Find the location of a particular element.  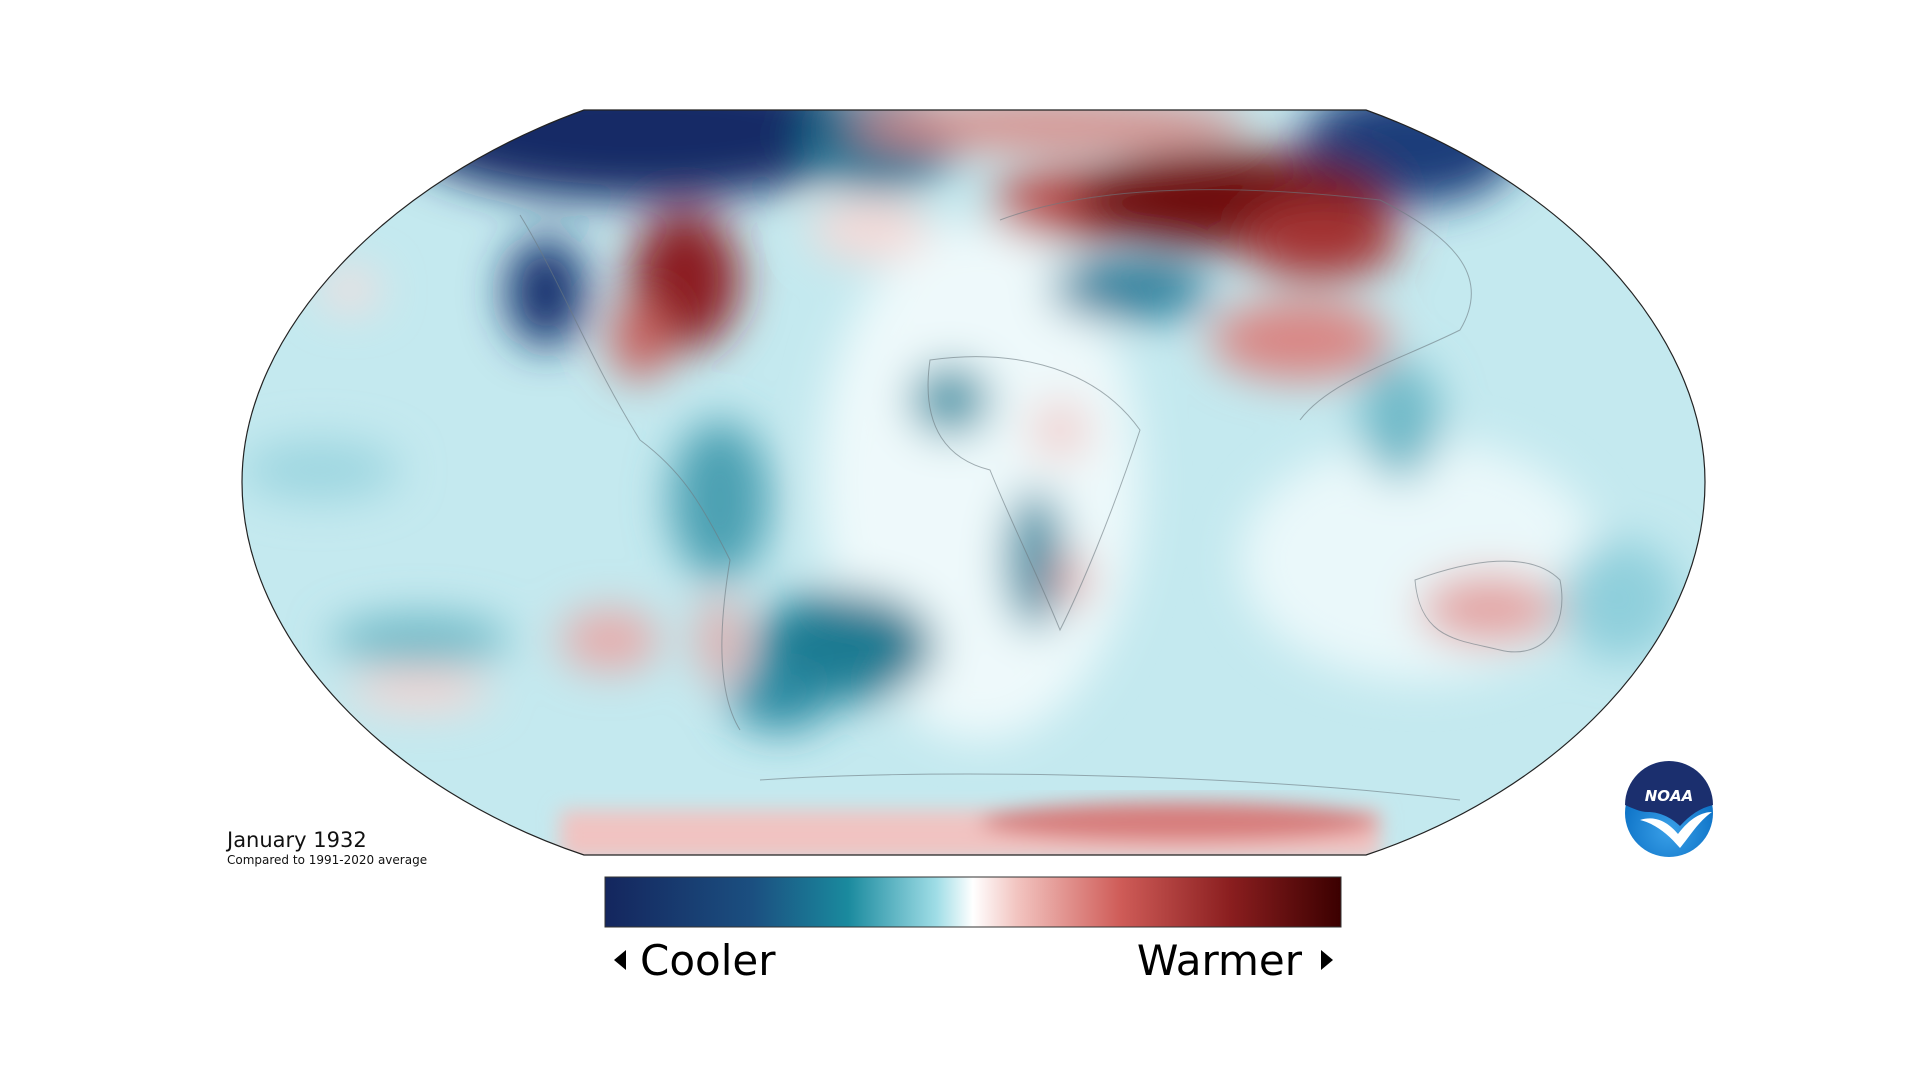

logo-top is located at coordinates (1669, 793).